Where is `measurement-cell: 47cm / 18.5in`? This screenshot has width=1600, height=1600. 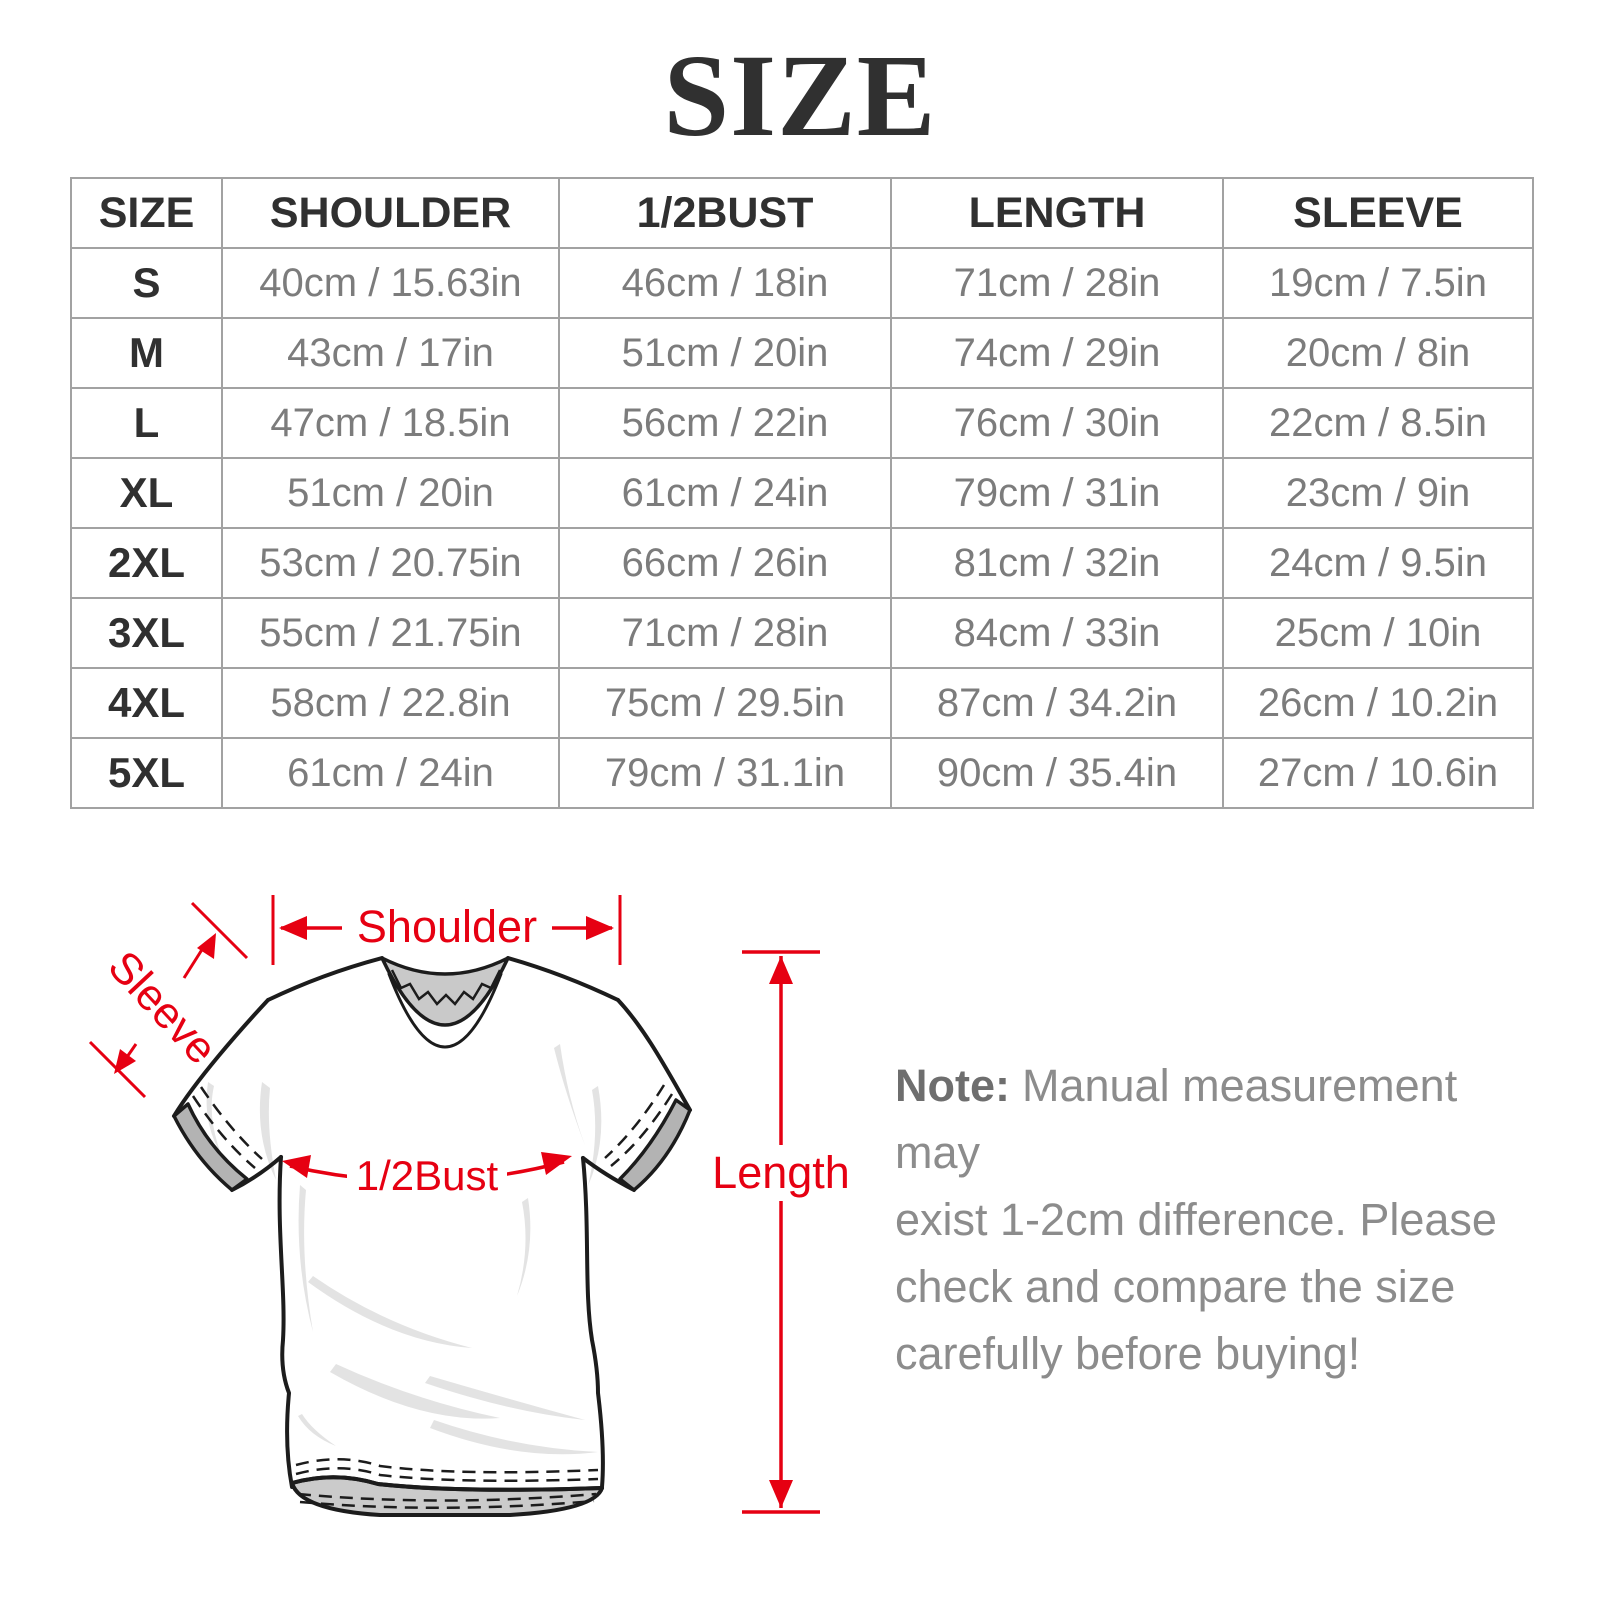
measurement-cell: 47cm / 18.5in is located at coordinates (390, 423).